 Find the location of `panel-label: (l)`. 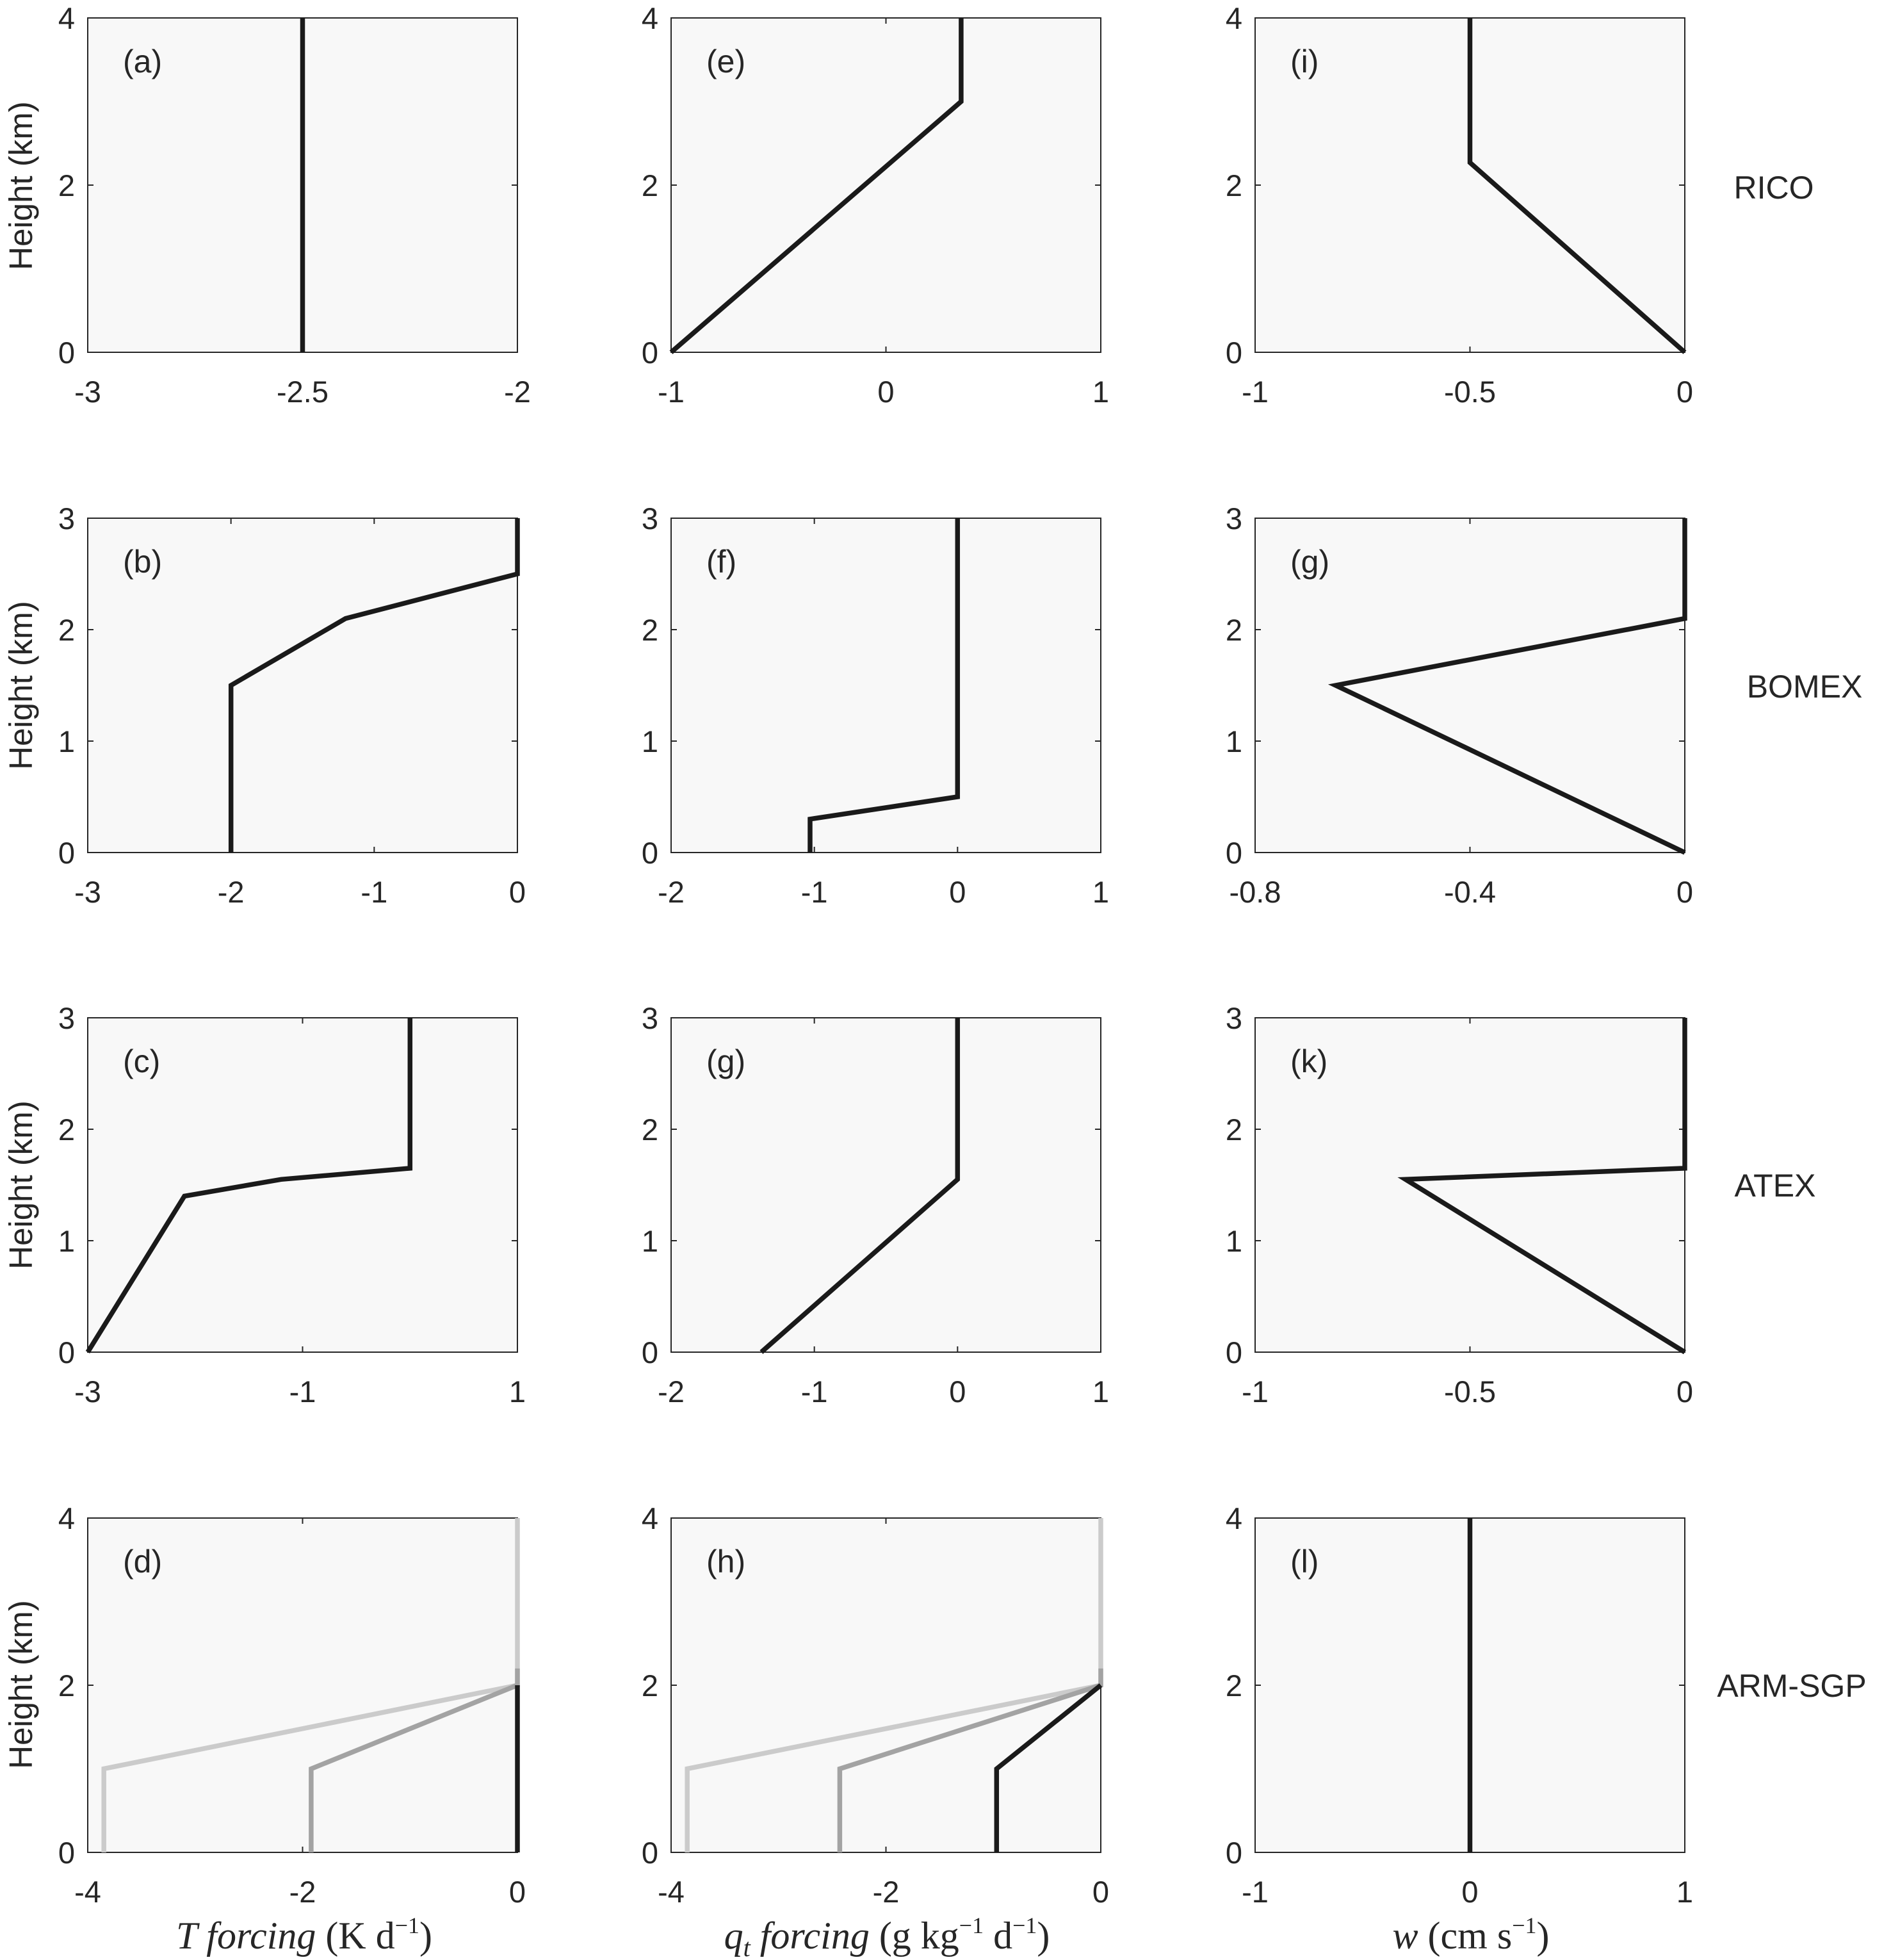

panel-label: (l) is located at coordinates (1304, 1562).